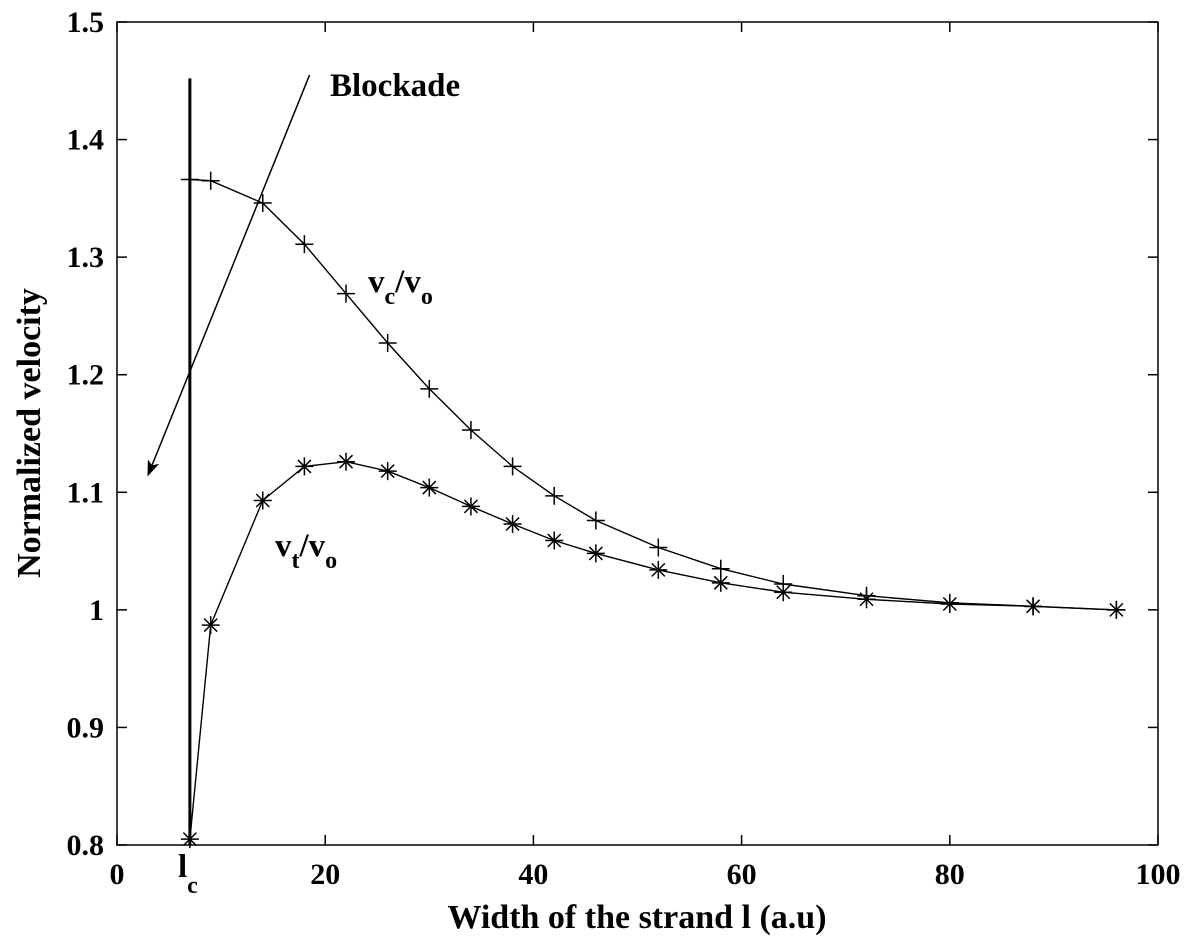 The width and height of the screenshot is (1193, 940). What do you see at coordinates (86, 257) in the screenshot?
I see `y-tick-label-5: 1.3` at bounding box center [86, 257].